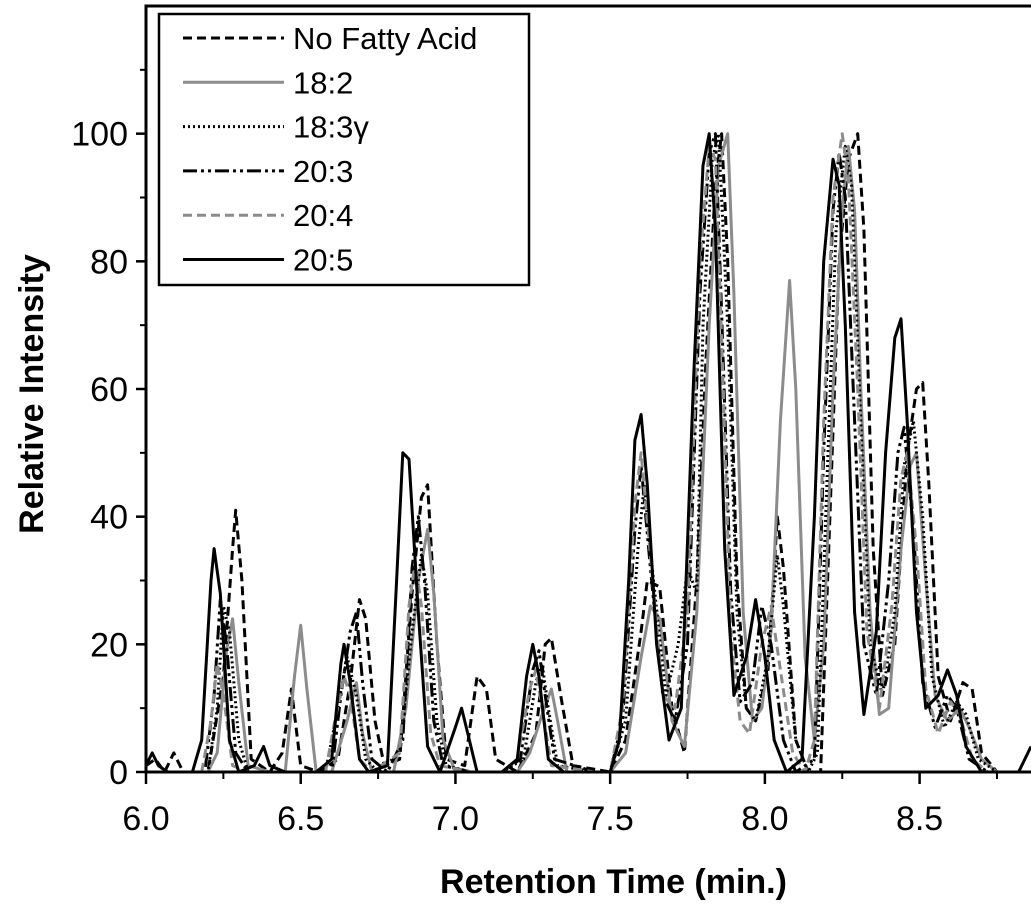  I want to click on y-tick-label: 80, so click(109, 262).